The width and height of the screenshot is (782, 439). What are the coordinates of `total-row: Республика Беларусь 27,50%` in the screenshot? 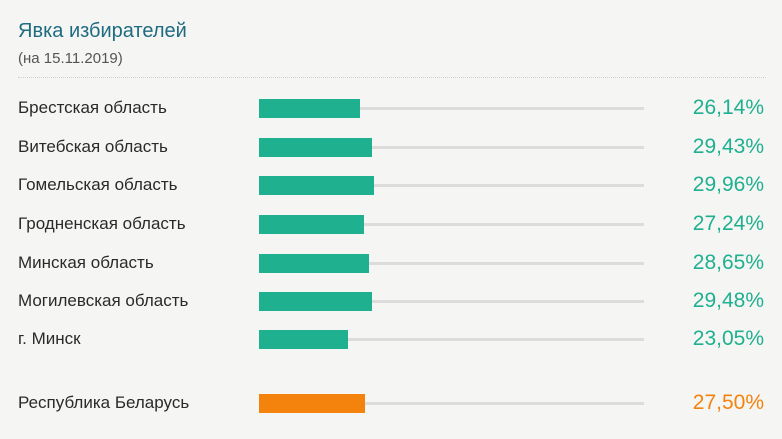 It's located at (391, 409).